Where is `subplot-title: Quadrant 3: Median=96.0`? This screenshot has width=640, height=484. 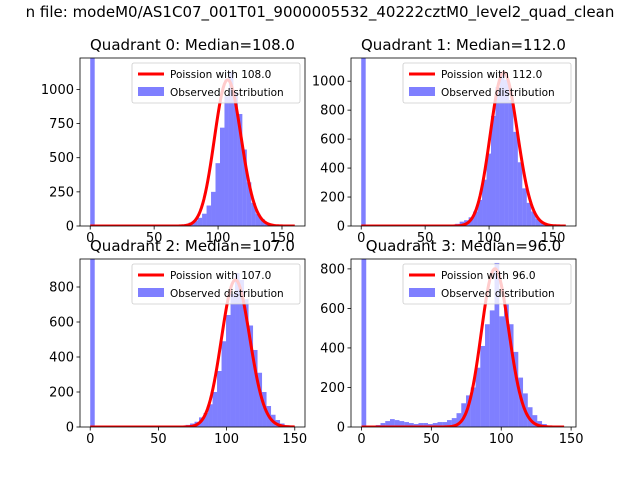
subplot-title: Quadrant 3: Median=96.0 is located at coordinates (463, 246).